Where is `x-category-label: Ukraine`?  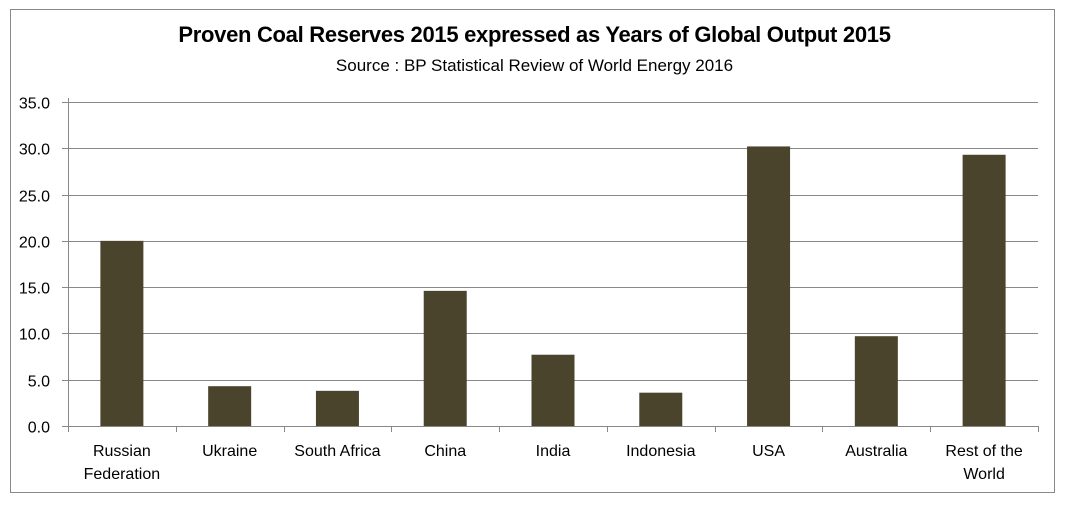
x-category-label: Ukraine is located at coordinates (229, 451).